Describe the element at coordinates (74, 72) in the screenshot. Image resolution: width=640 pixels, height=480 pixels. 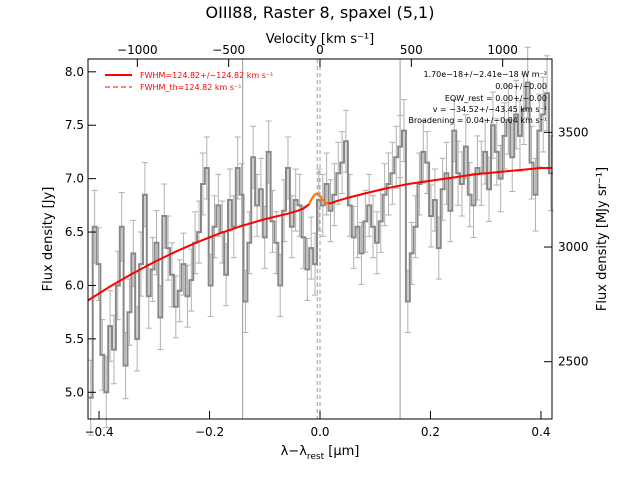
I see `y-tick-label: 8.0` at that location.